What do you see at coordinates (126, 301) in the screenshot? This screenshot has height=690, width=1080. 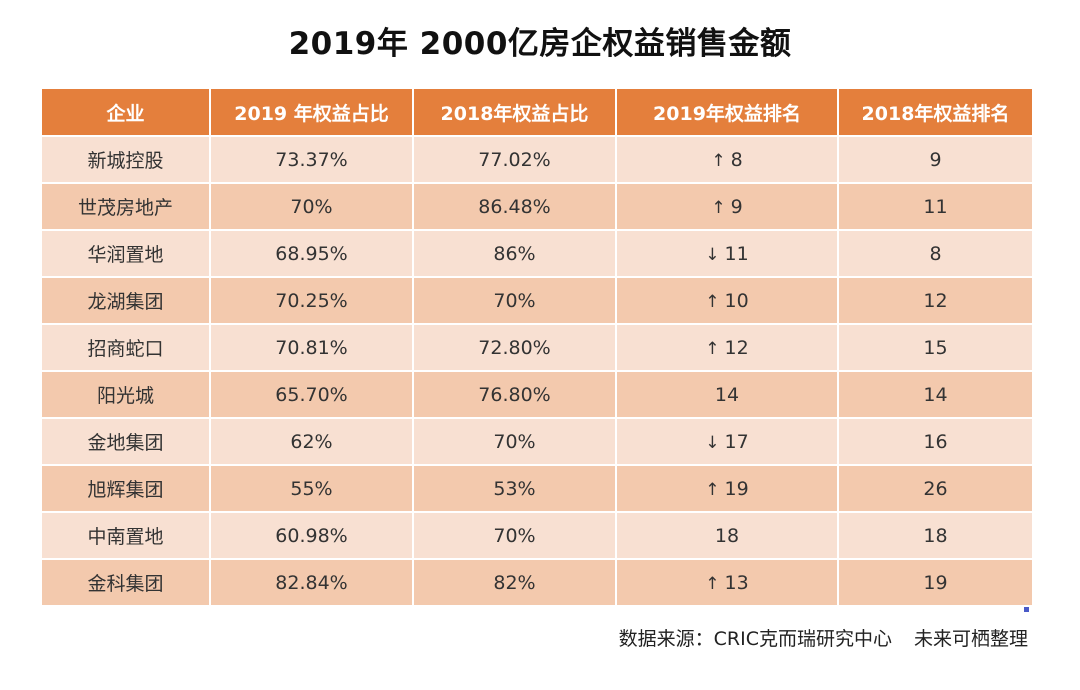 I see `company-cell: 龙湖集团` at bounding box center [126, 301].